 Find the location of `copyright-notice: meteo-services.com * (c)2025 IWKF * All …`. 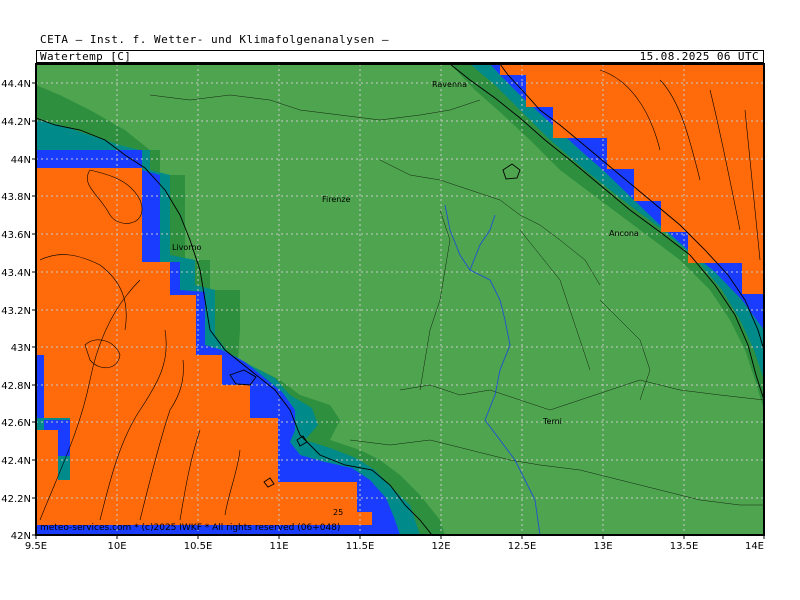

copyright-notice: meteo-services.com * (c)2025 IWKF * All … is located at coordinates (190, 528).